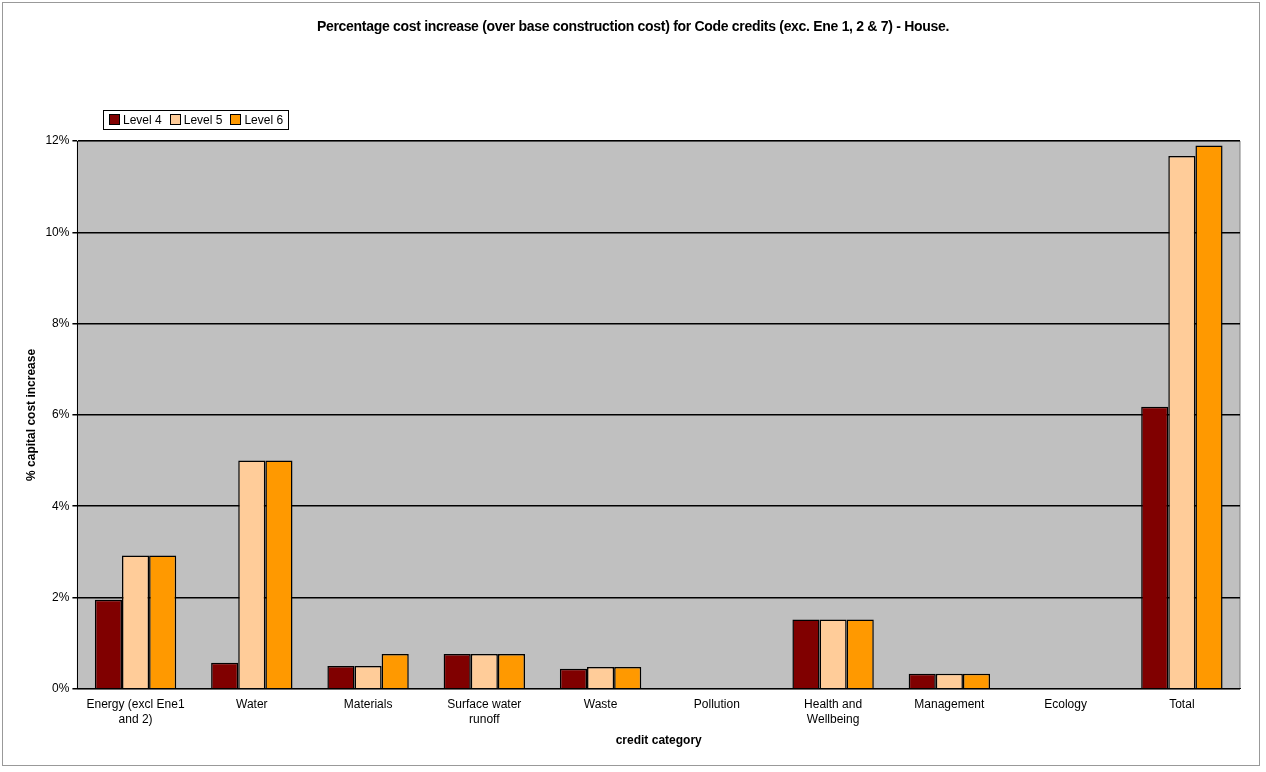 The height and width of the screenshot is (772, 1266). I want to click on x-tick-label: Total, so click(1182, 704).